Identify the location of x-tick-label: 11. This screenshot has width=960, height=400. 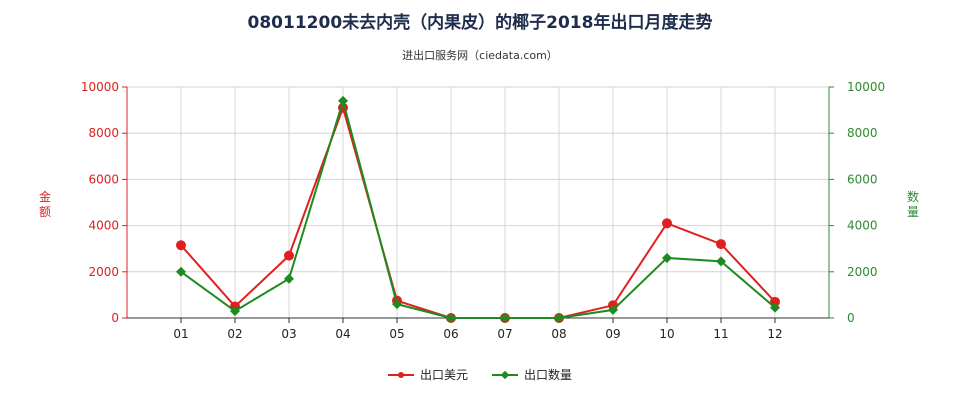
(720, 334).